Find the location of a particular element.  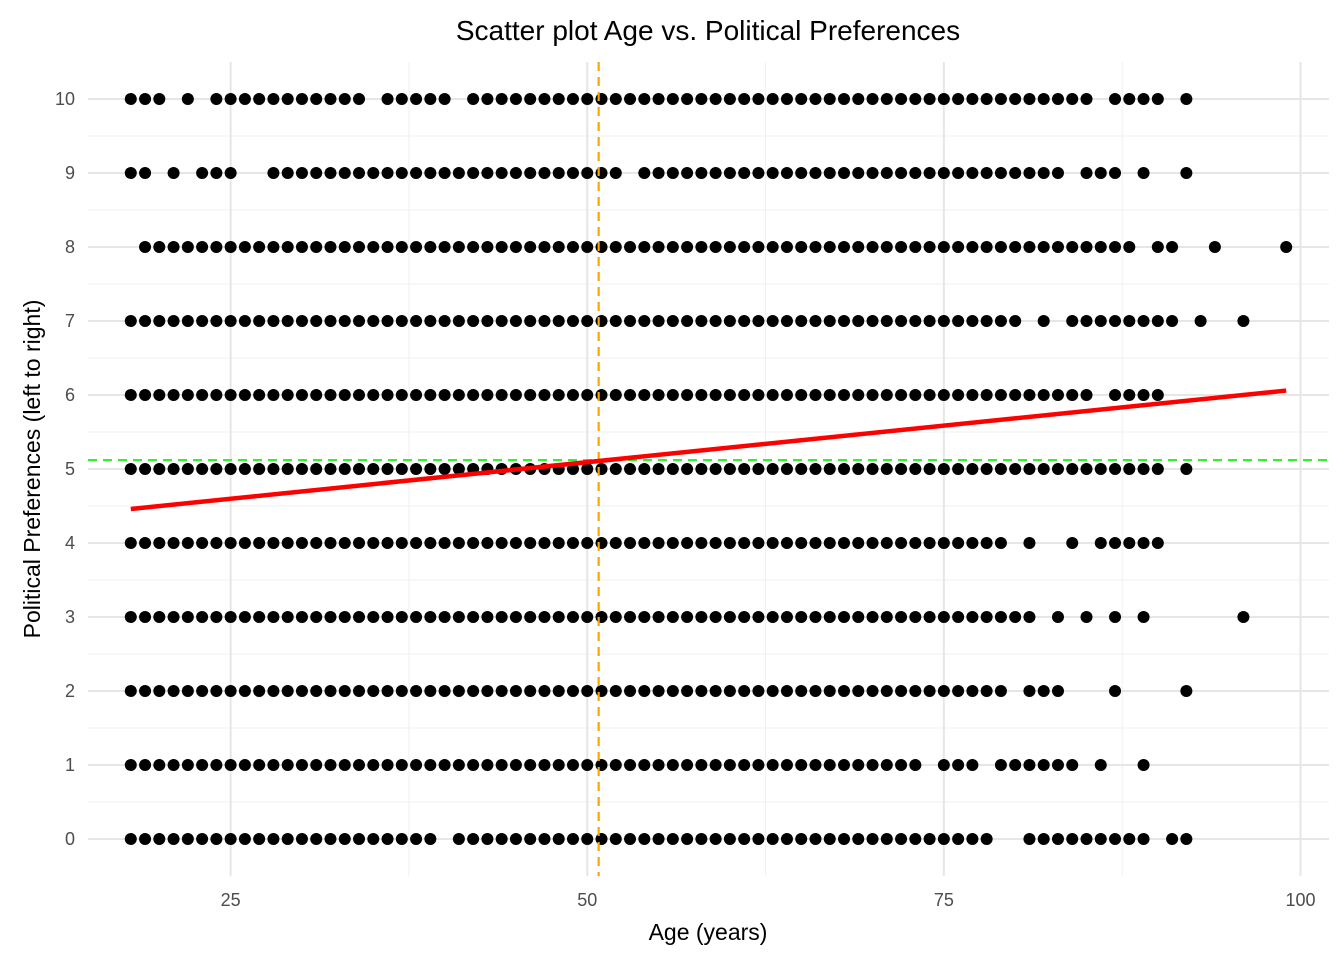

y-tick-label: 4 is located at coordinates (70, 543).